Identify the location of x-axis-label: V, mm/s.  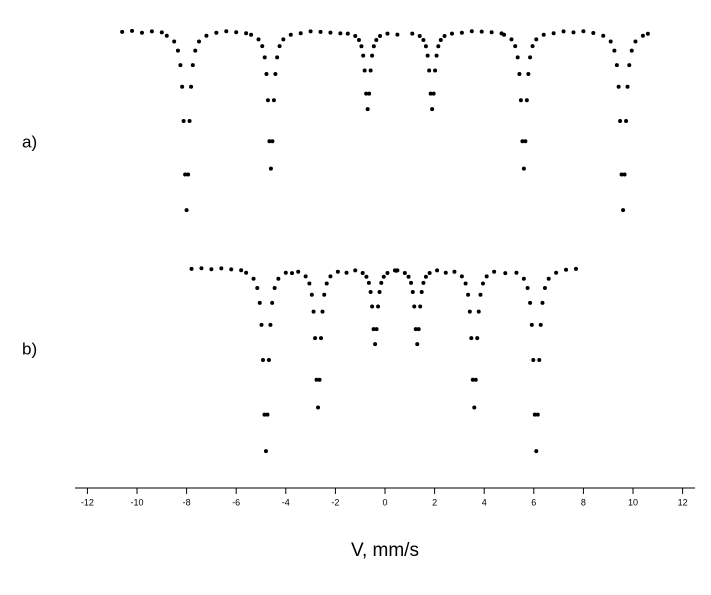
(385, 550).